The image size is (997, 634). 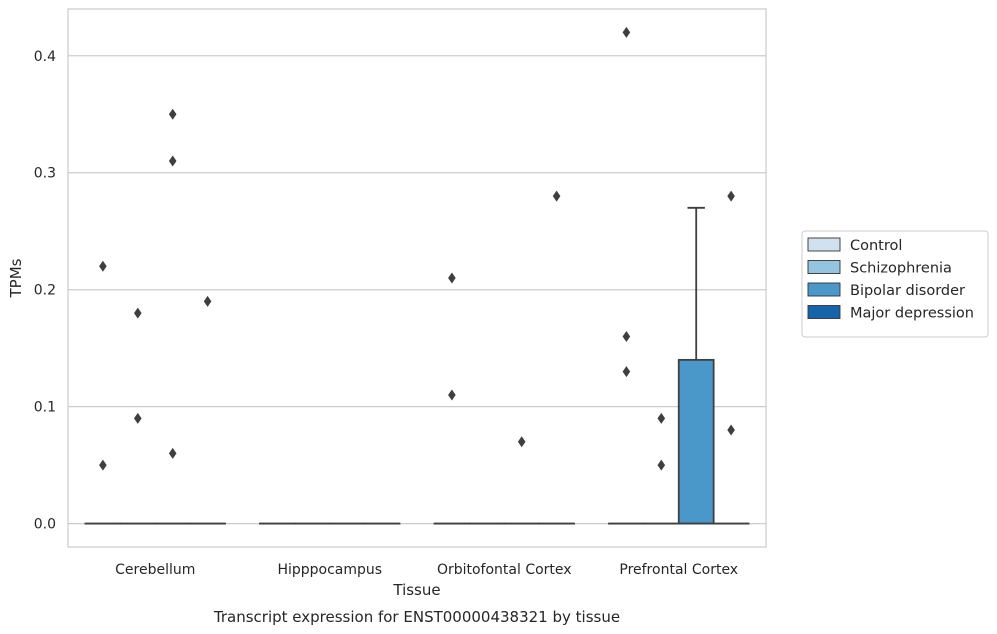 I want to click on x-axis-label: Tissue, so click(x=416, y=590).